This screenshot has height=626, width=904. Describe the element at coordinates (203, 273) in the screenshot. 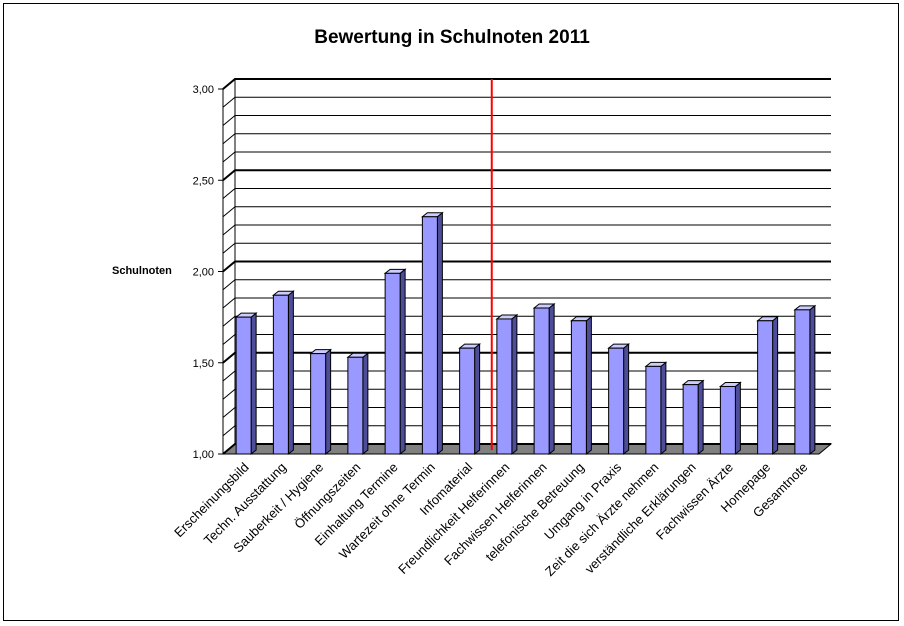

I see `y-tick-label: 2,00` at that location.